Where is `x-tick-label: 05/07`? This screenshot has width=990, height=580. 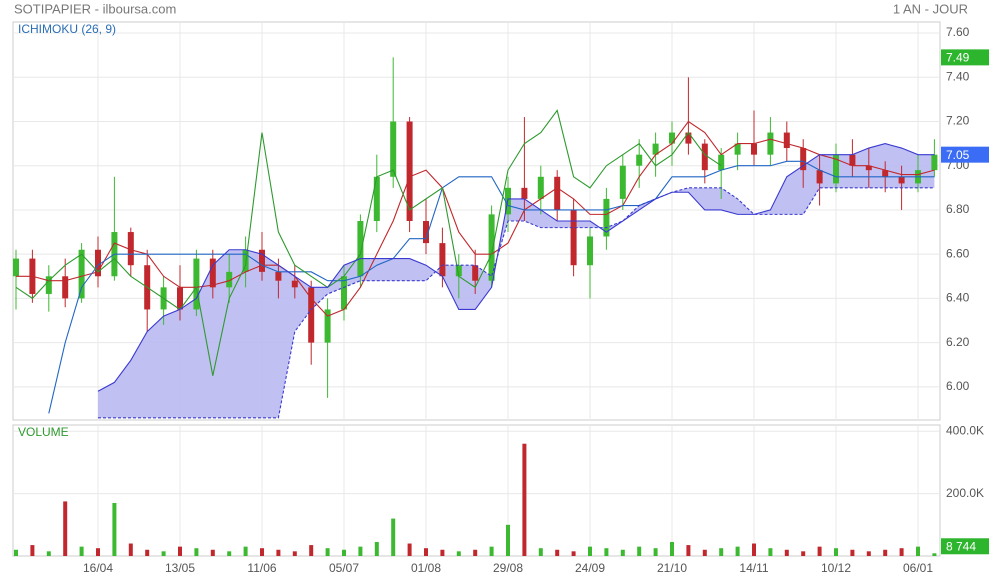 x-tick-label: 05/07 is located at coordinates (344, 568).